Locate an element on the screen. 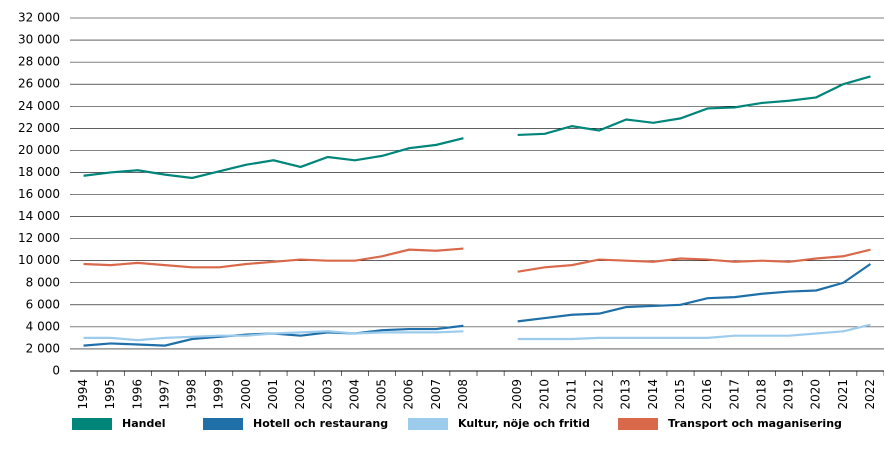 The image size is (884, 461). x-tick-label: 1997 is located at coordinates (164, 394).